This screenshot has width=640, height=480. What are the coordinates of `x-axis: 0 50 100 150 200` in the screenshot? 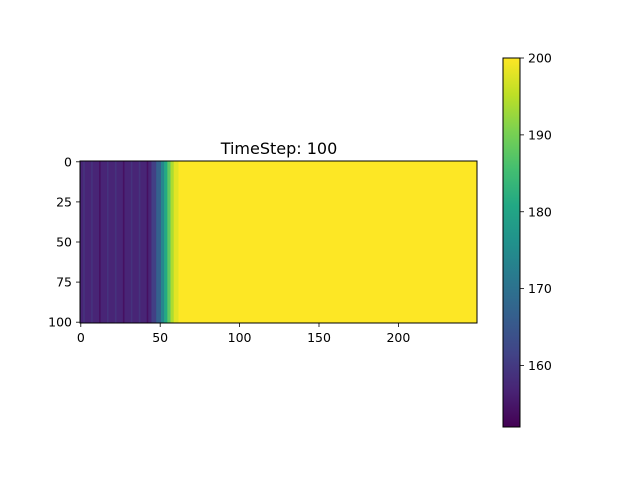 It's located at (243, 334).